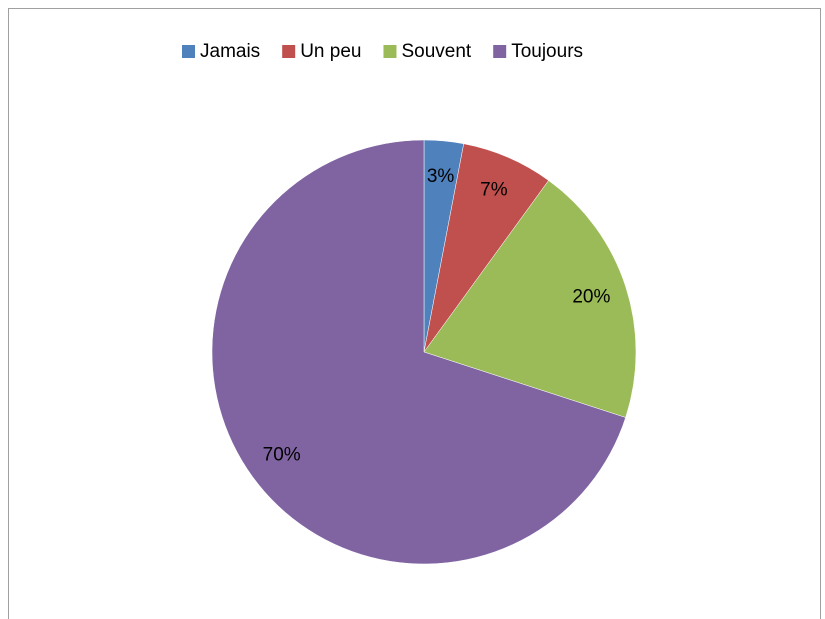 The height and width of the screenshot is (619, 825). What do you see at coordinates (436, 51) in the screenshot?
I see `legend-label: Souvent` at bounding box center [436, 51].